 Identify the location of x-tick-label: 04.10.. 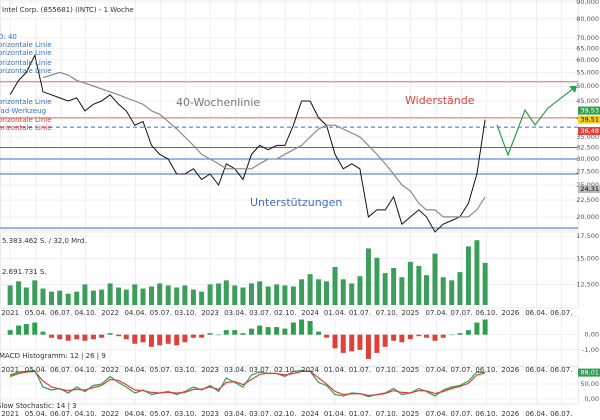
(86, 414).